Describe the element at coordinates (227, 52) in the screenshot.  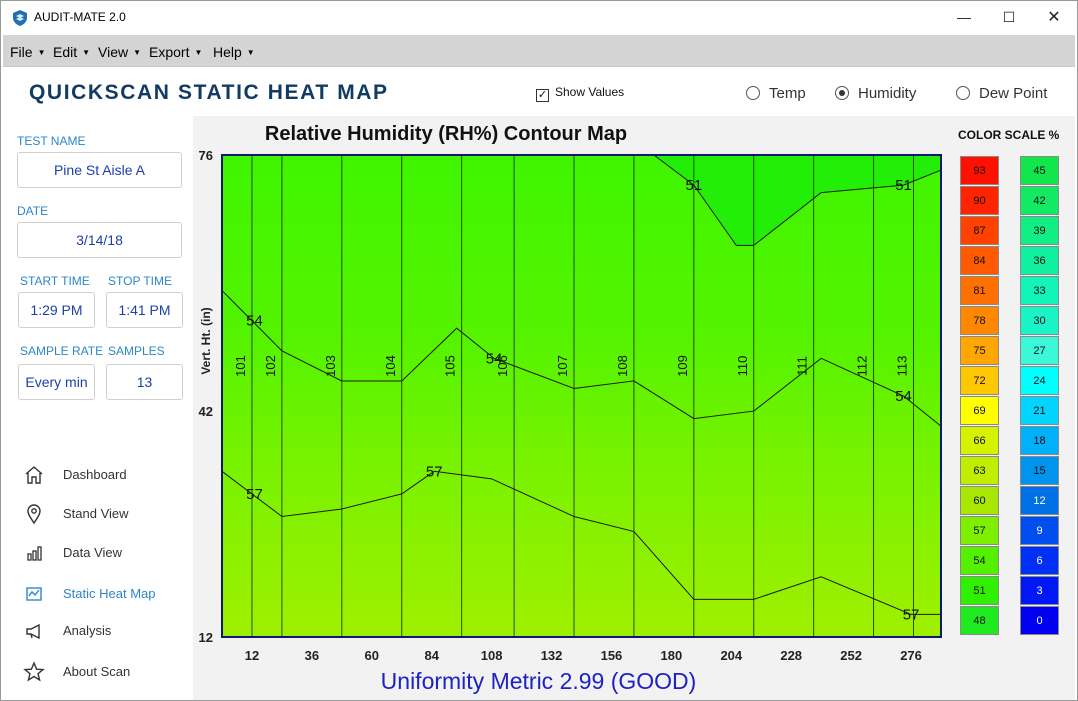
I see `menu-help-label: Help` at that location.